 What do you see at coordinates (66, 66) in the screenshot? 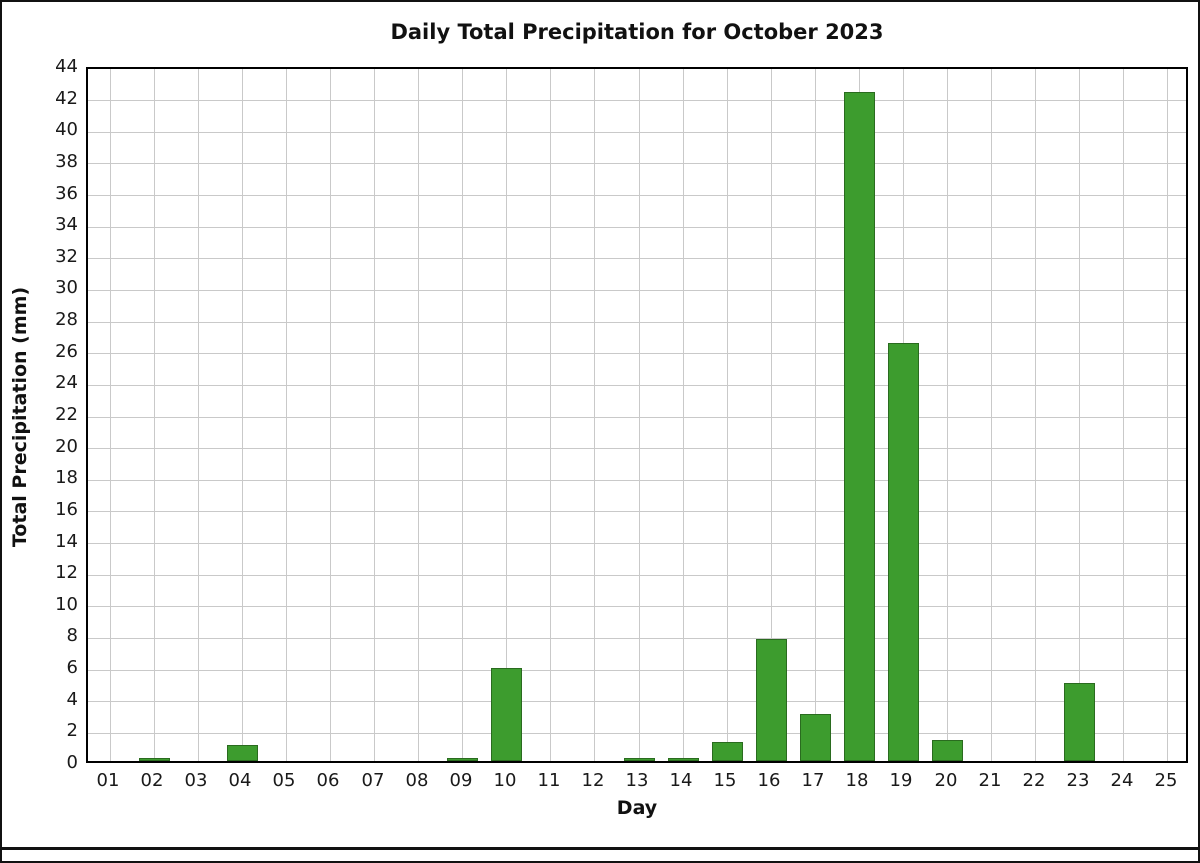
I see `y-tick-label: 44` at bounding box center [66, 66].